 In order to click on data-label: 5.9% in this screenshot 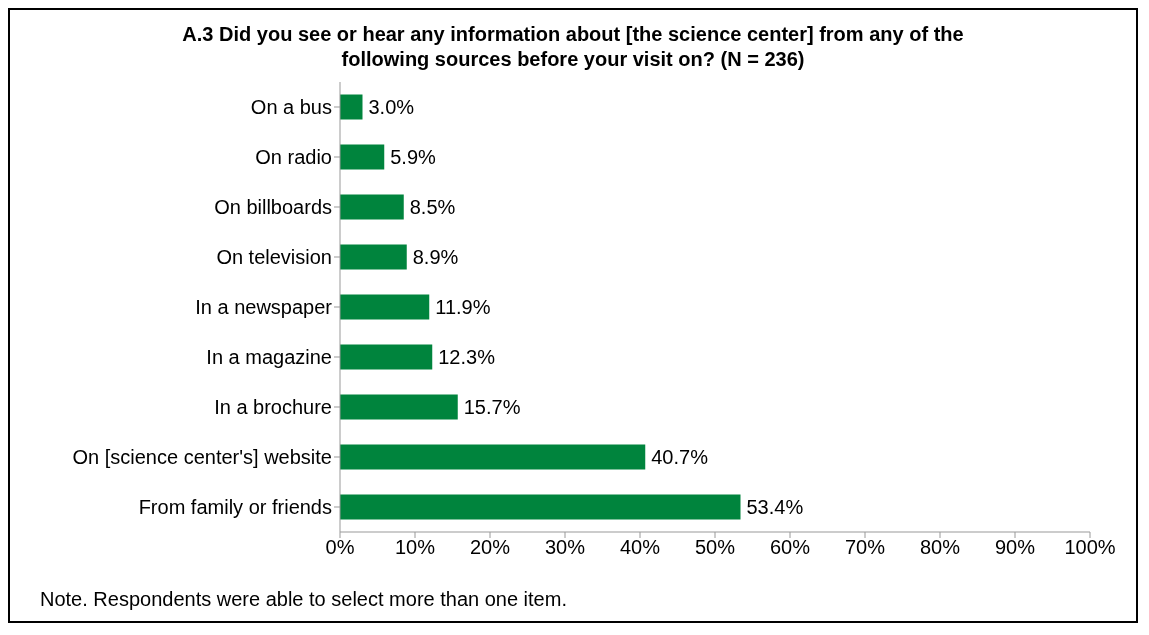, I will do `click(413, 157)`.